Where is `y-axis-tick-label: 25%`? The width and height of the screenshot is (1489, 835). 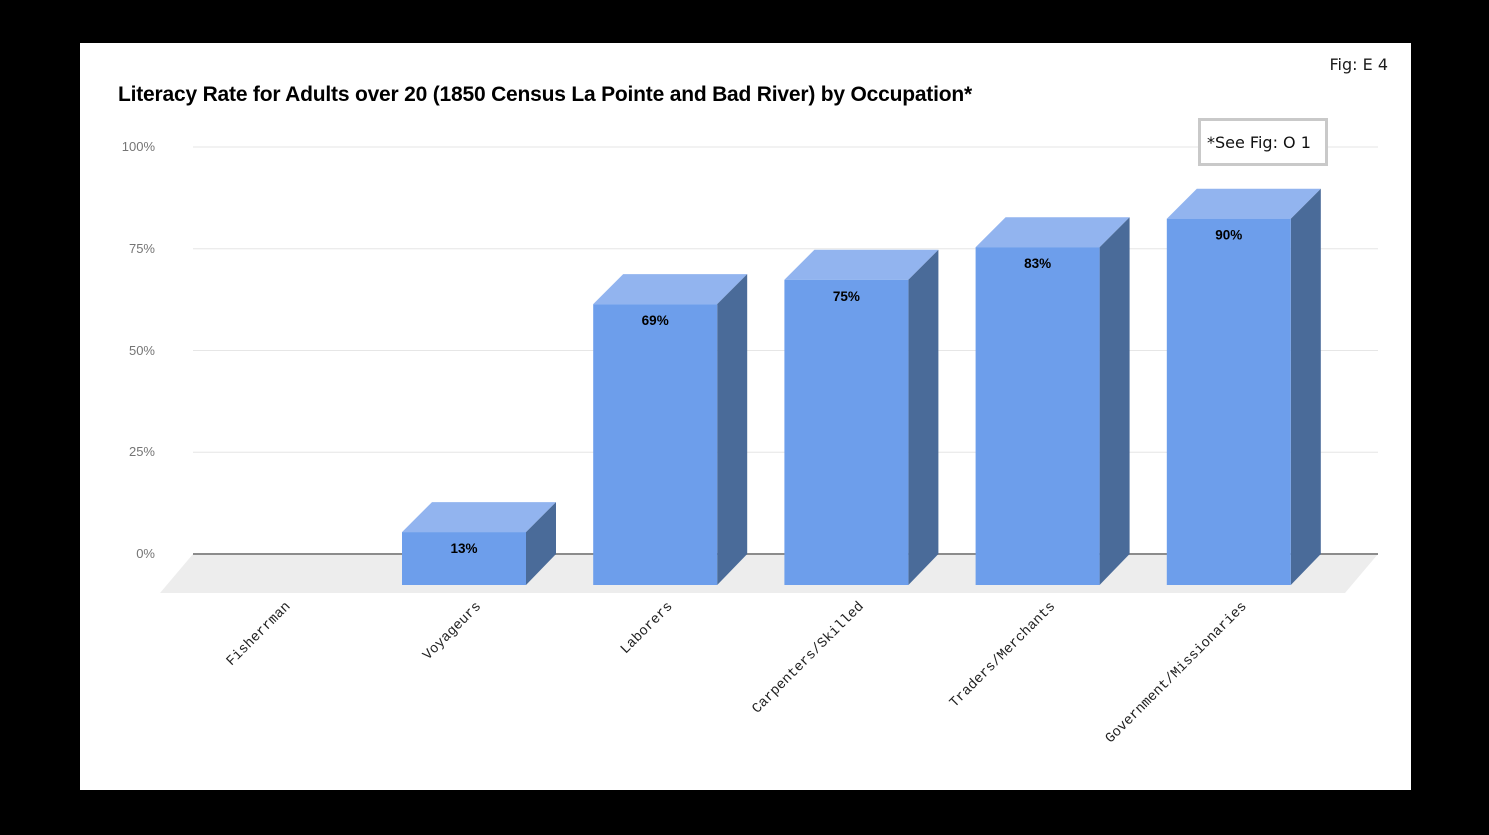
y-axis-tick-label: 25% is located at coordinates (141, 452).